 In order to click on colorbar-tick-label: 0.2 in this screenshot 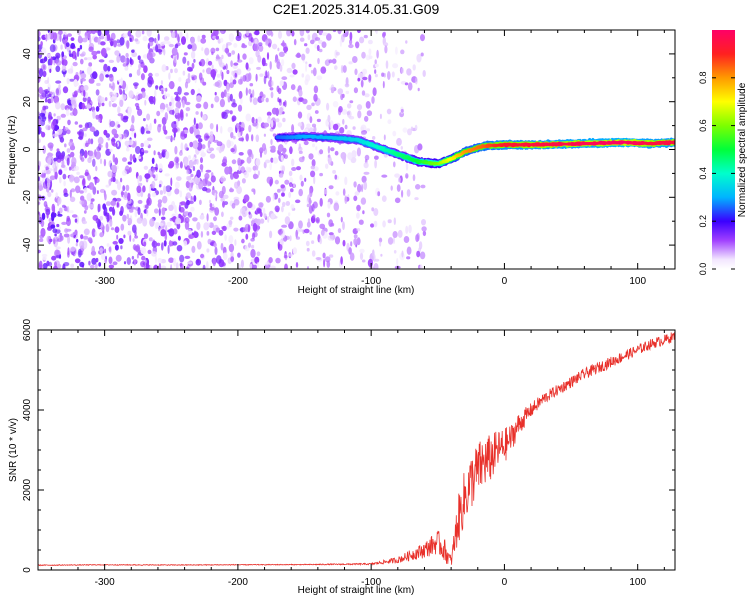, I will do `click(703, 221)`.